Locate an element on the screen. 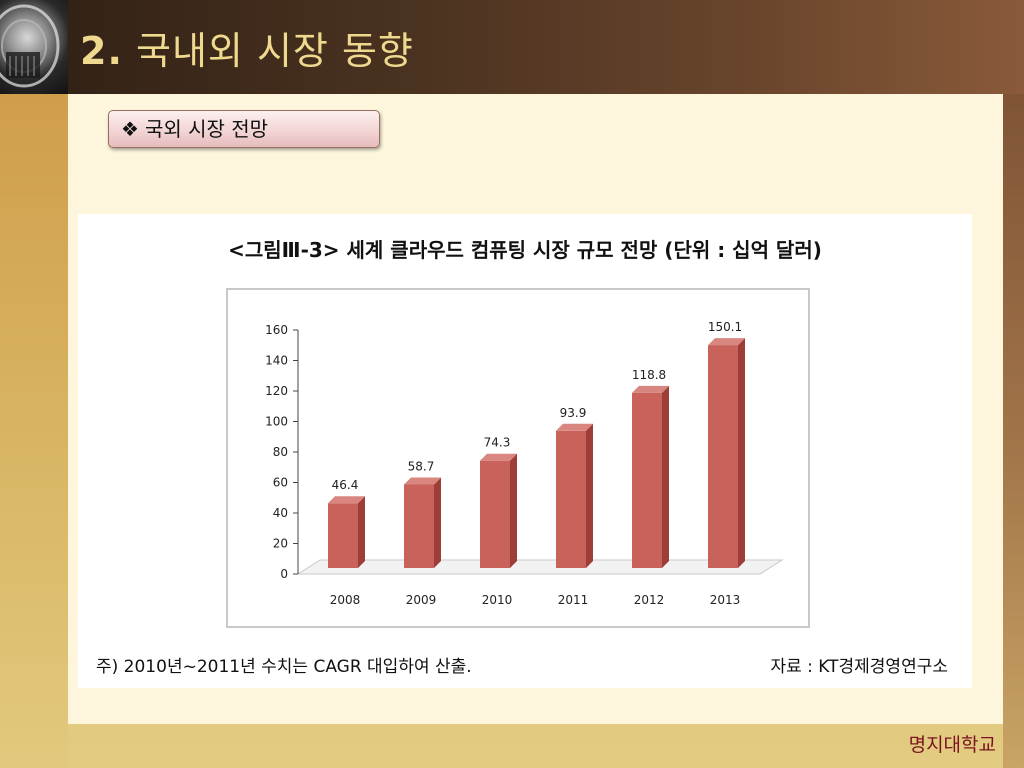  data-label-2012: 118.8 is located at coordinates (649, 375).